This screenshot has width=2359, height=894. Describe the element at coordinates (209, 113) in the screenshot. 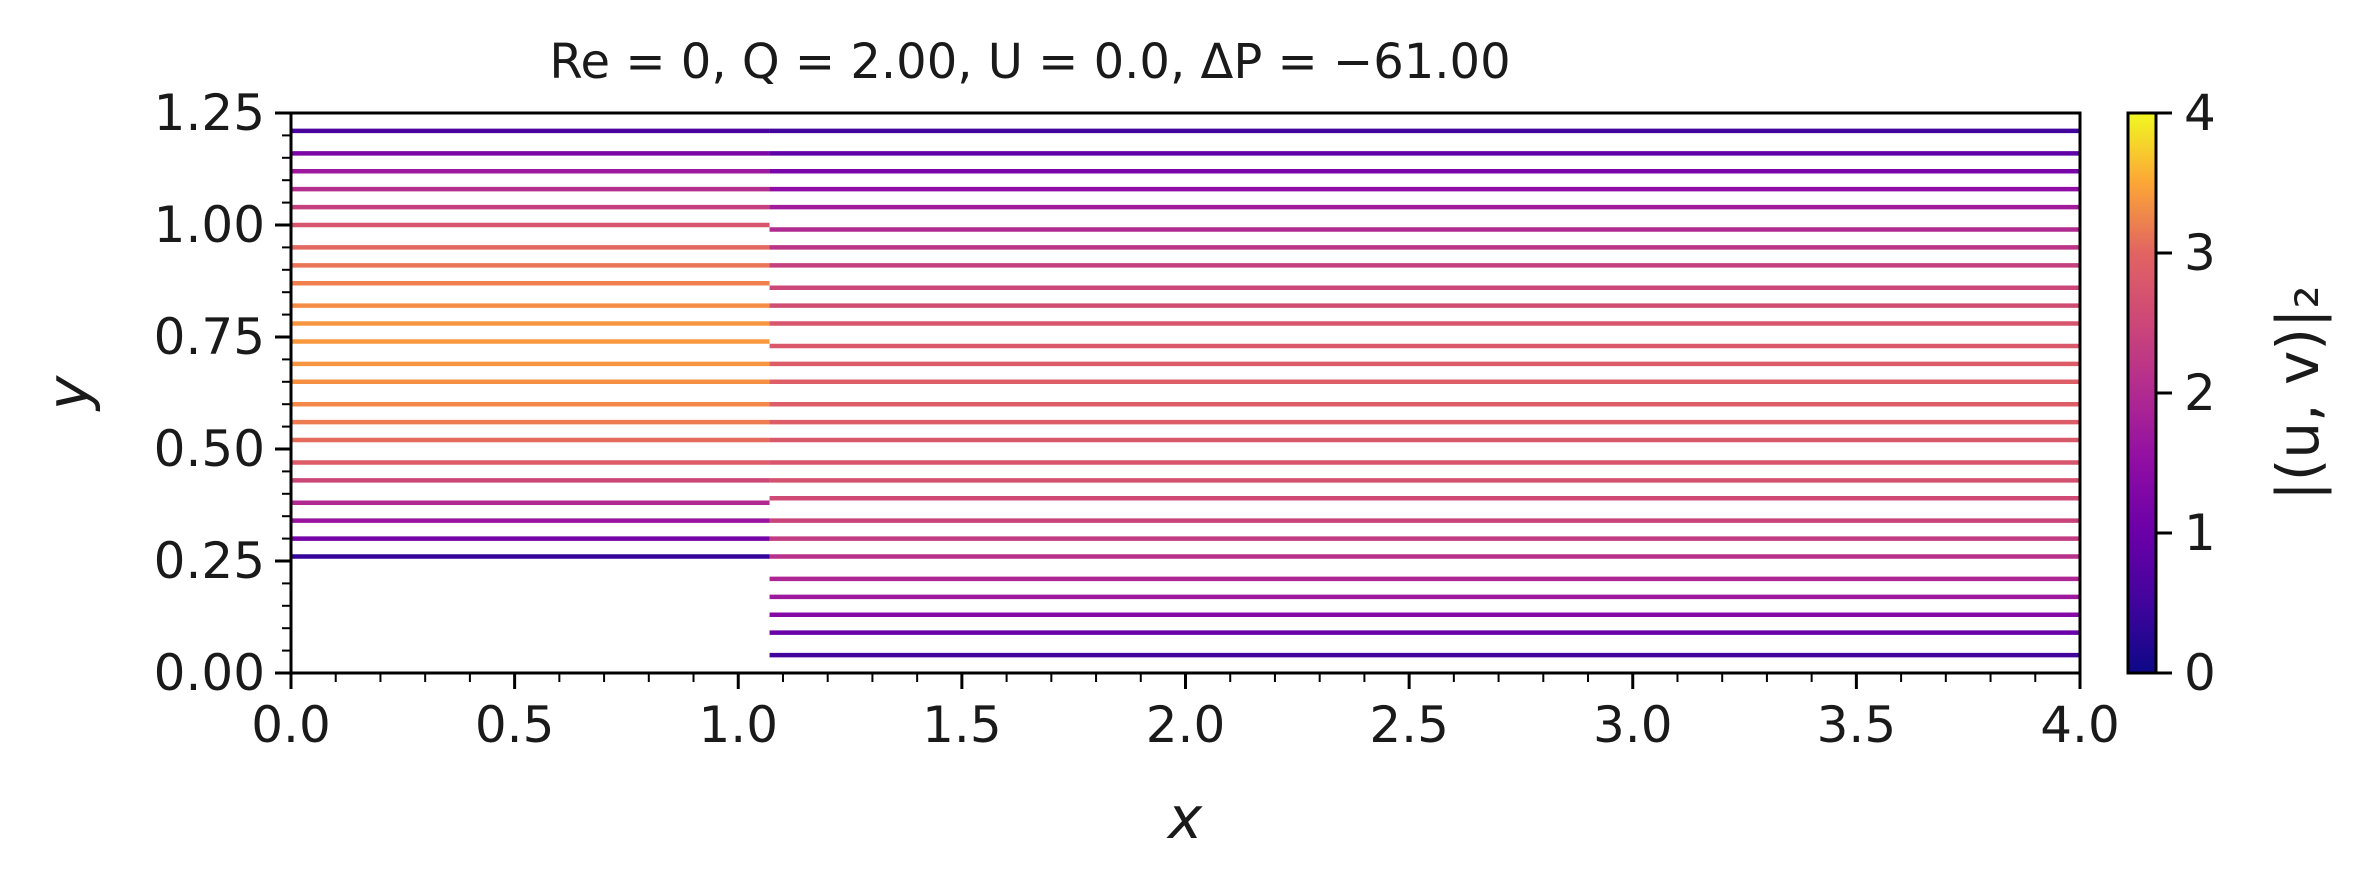

I see `y-tick-label: 1.25` at that location.